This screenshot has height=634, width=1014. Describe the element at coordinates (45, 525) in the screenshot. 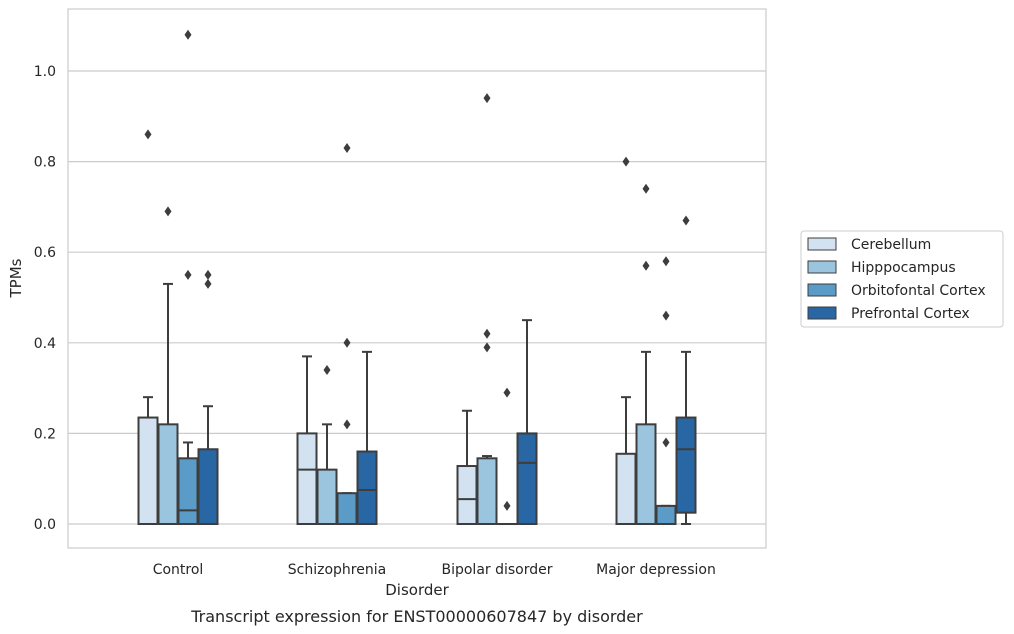

I see `y-tick-label: 0.0` at that location.